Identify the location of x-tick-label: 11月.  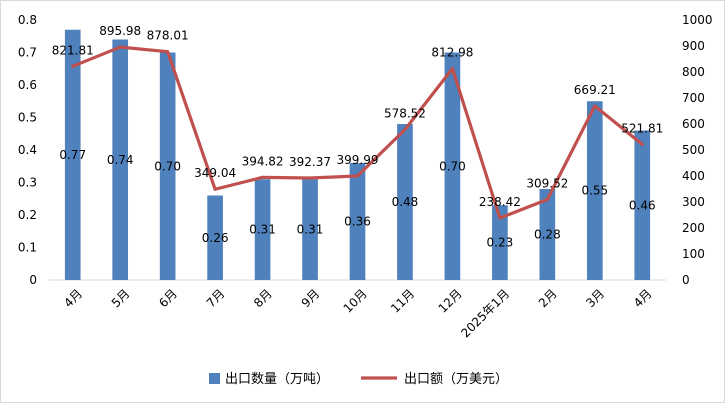
(402, 300).